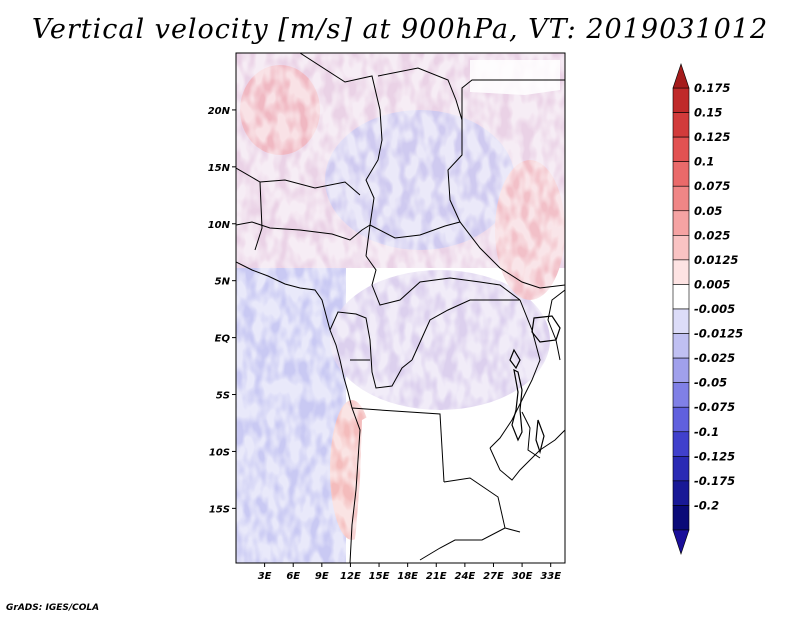 This screenshot has width=800, height=618. Describe the element at coordinates (293, 576) in the screenshot. I see `lon-tick-label: 6E` at that location.